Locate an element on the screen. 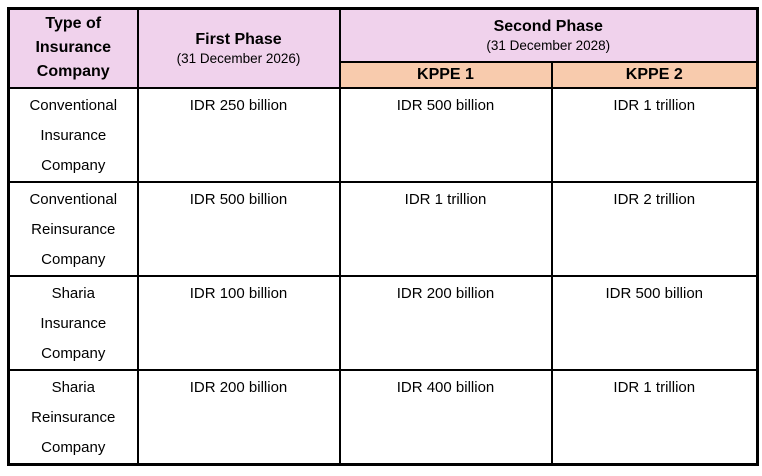  header-second-phase: Second Phase (31 December 2028) is located at coordinates (548, 35).